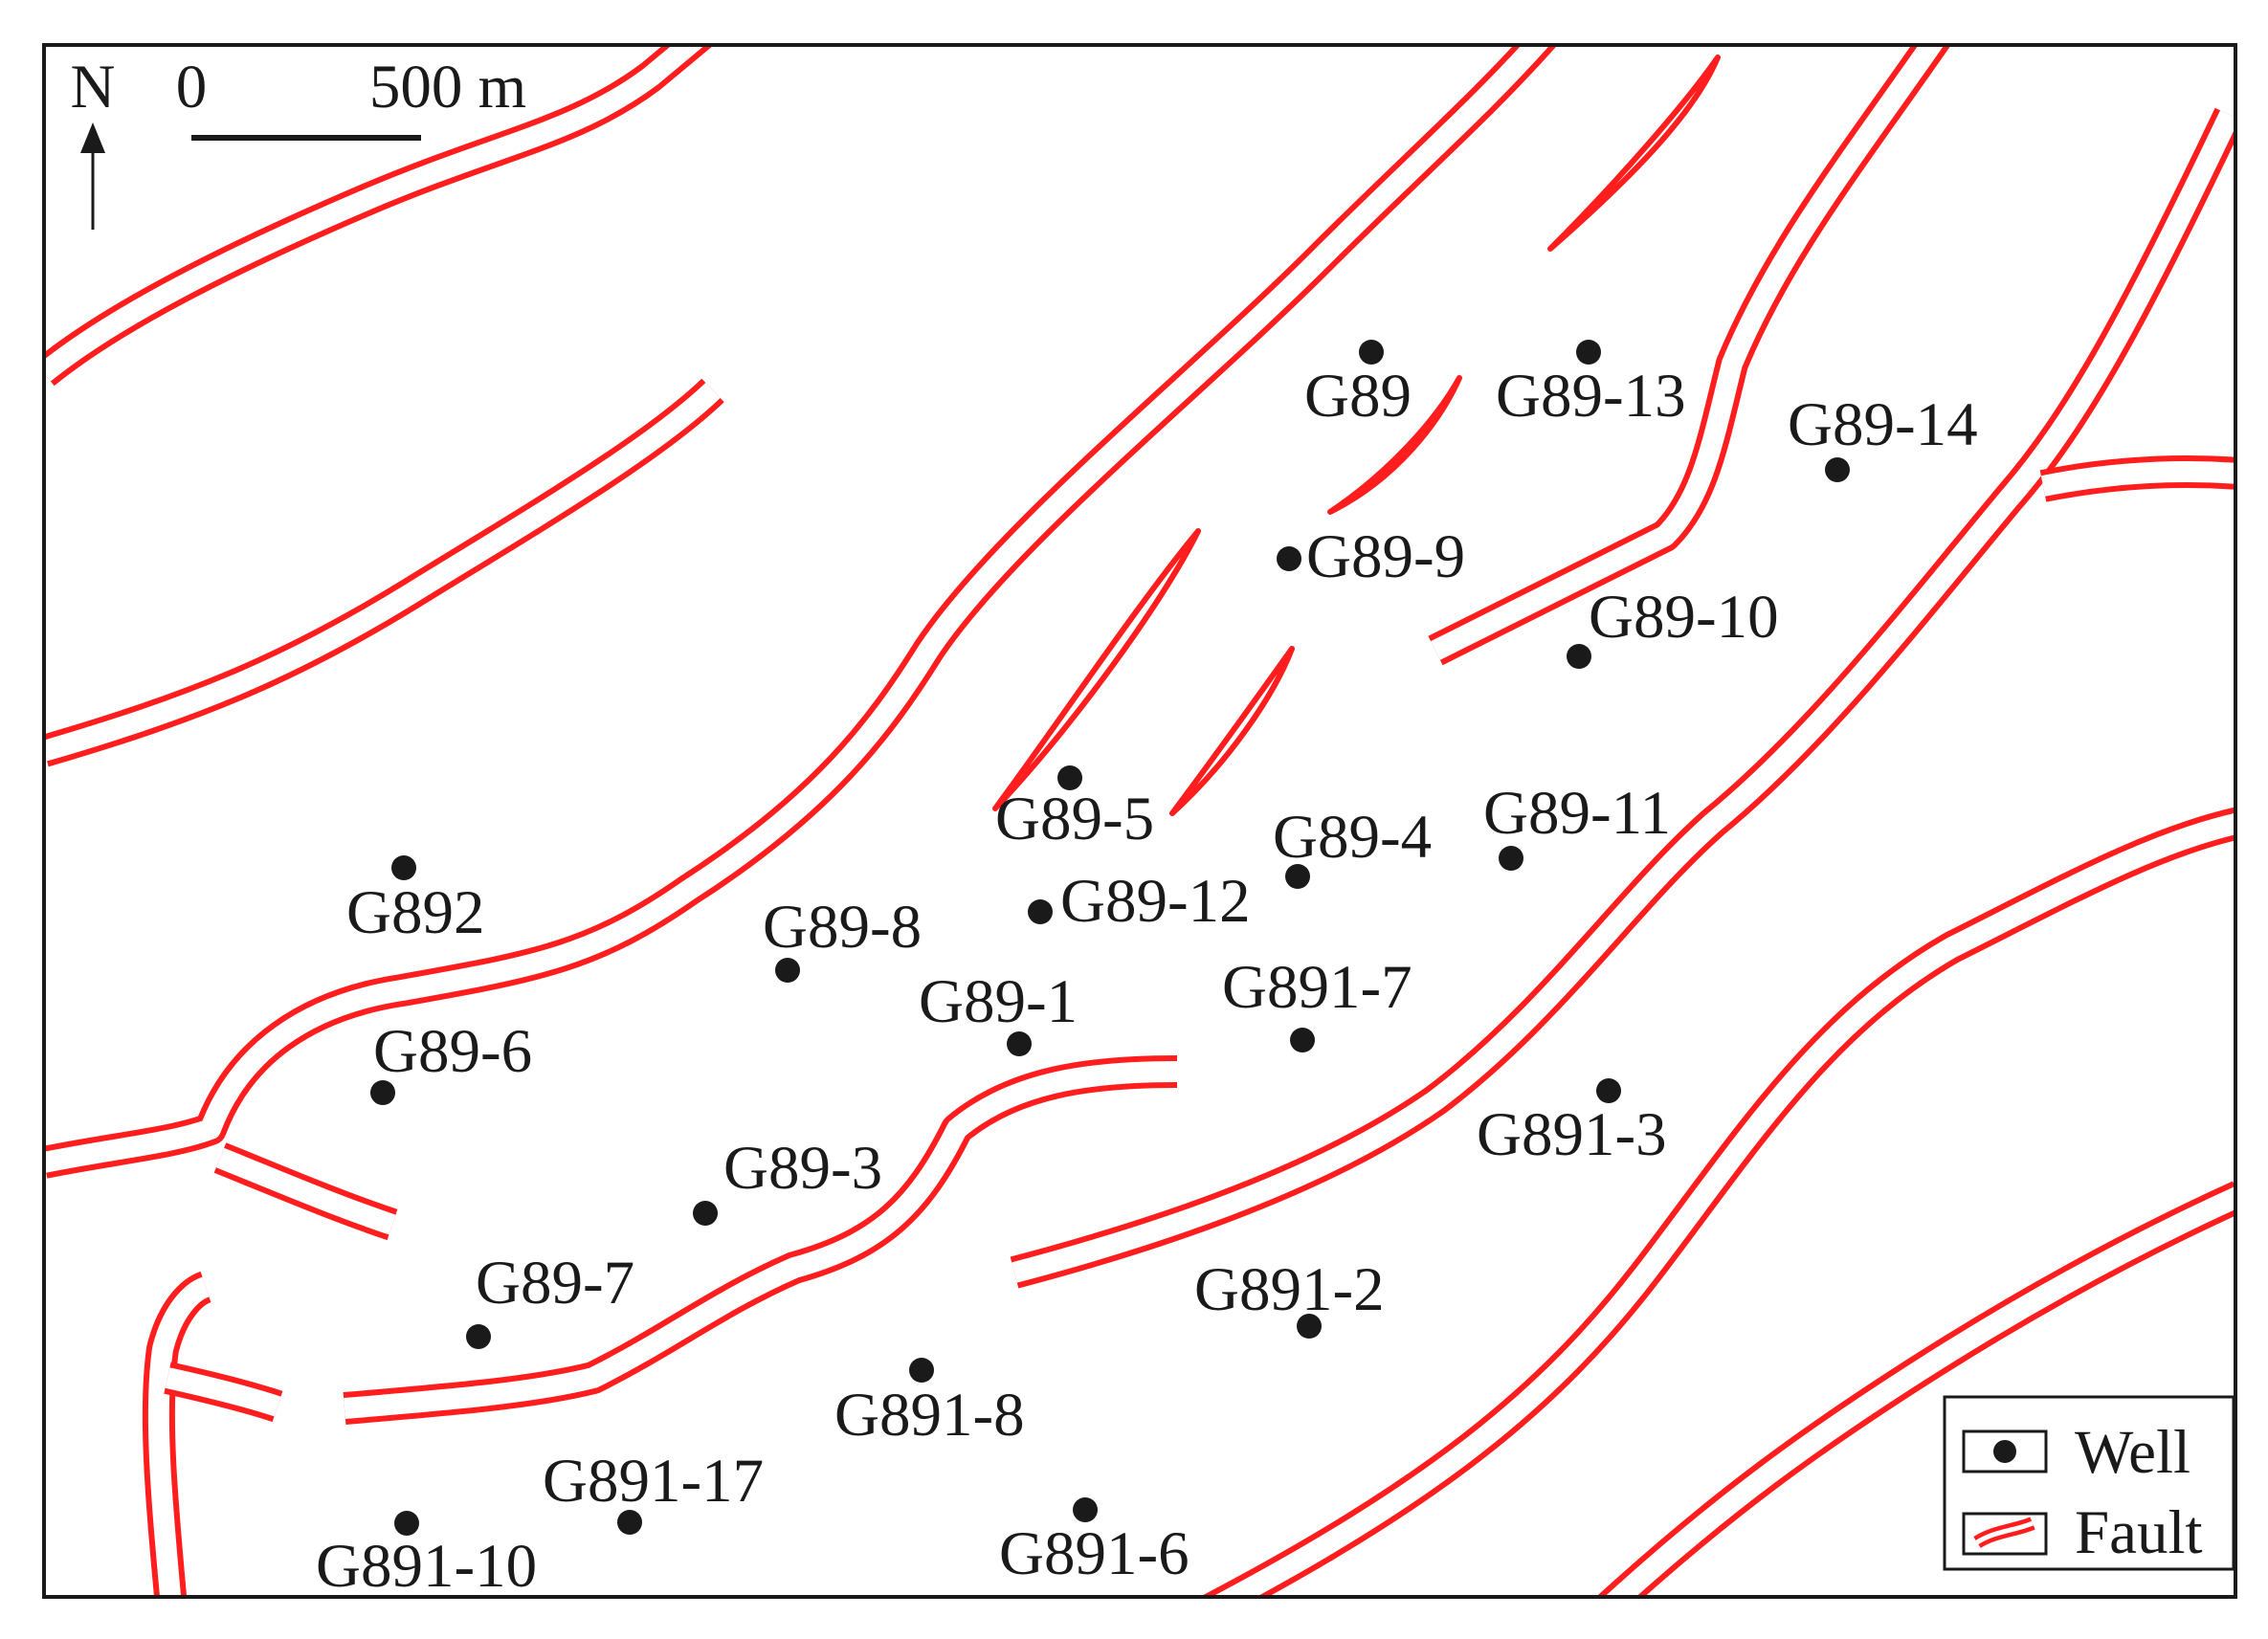 The width and height of the screenshot is (2268, 1639). I want to click on well-g892: G892, so click(415, 901).